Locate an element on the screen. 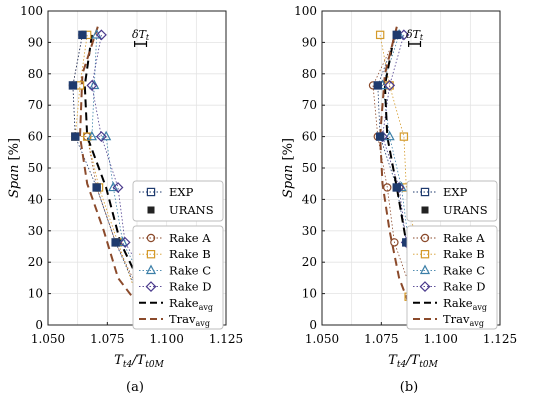 The height and width of the screenshot is (402, 550). series-line-rake-d is located at coordinates (124, 165).